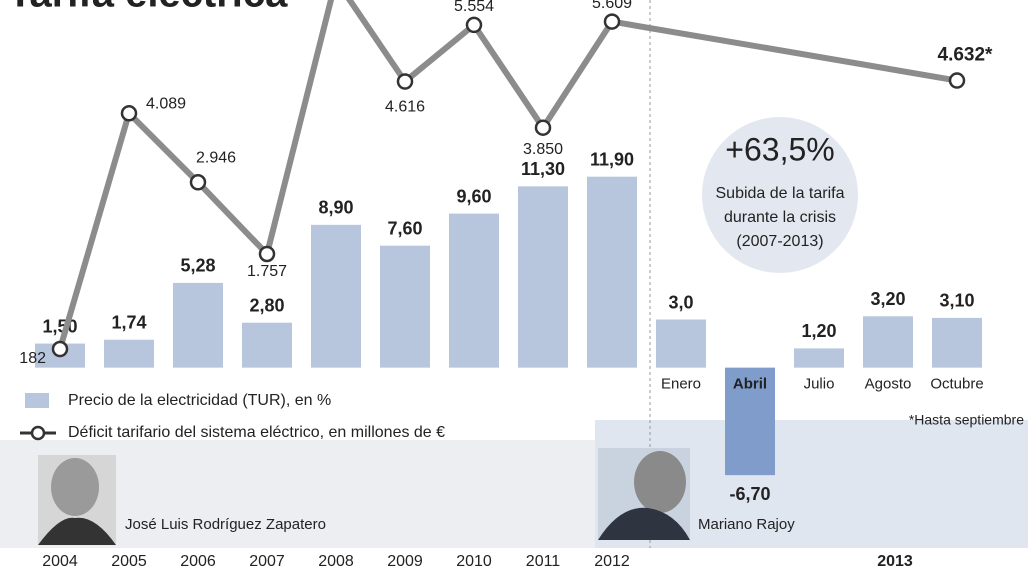 This screenshot has height=578, width=1028. What do you see at coordinates (225, 524) in the screenshot?
I see `person-name: José Luis Rodríguez Zapatero` at bounding box center [225, 524].